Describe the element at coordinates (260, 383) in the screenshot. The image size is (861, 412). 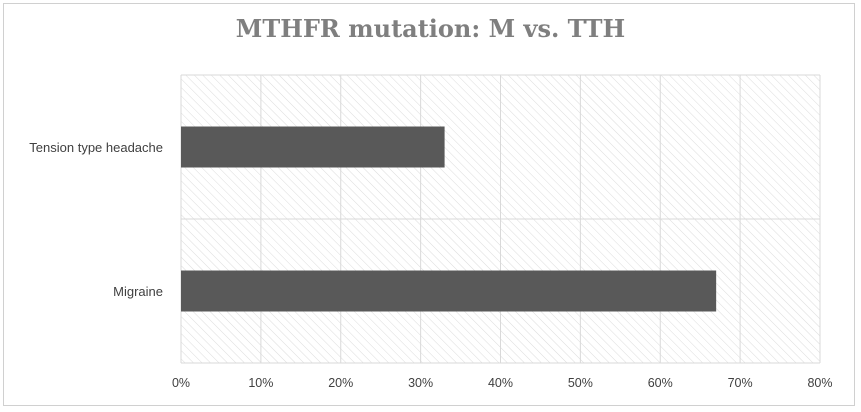
I see `x-tick-label: 10%` at that location.